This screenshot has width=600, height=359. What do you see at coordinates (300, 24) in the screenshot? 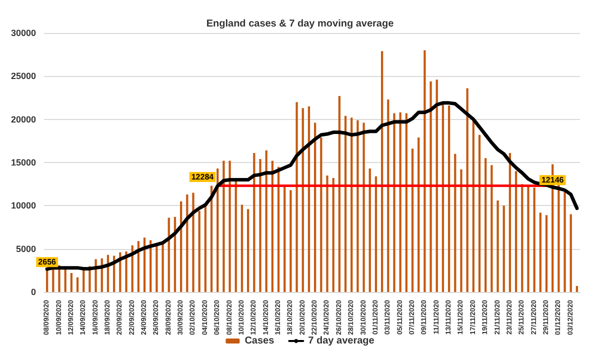
I see `chart-title: England cases & 7 day moving average` at bounding box center [300, 24].